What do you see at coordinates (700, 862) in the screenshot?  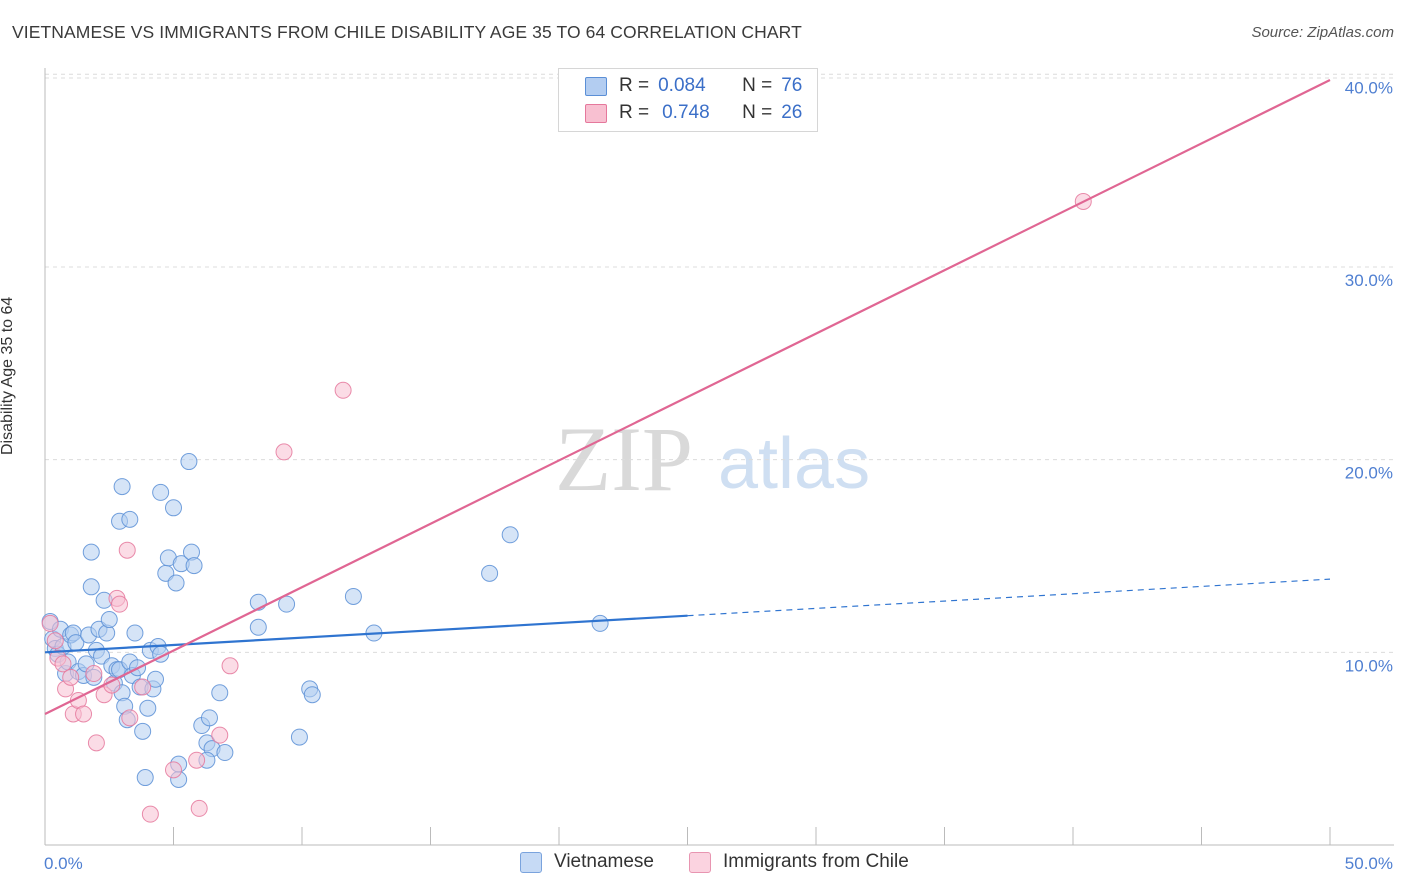 I see `series-swatch-chile` at bounding box center [700, 862].